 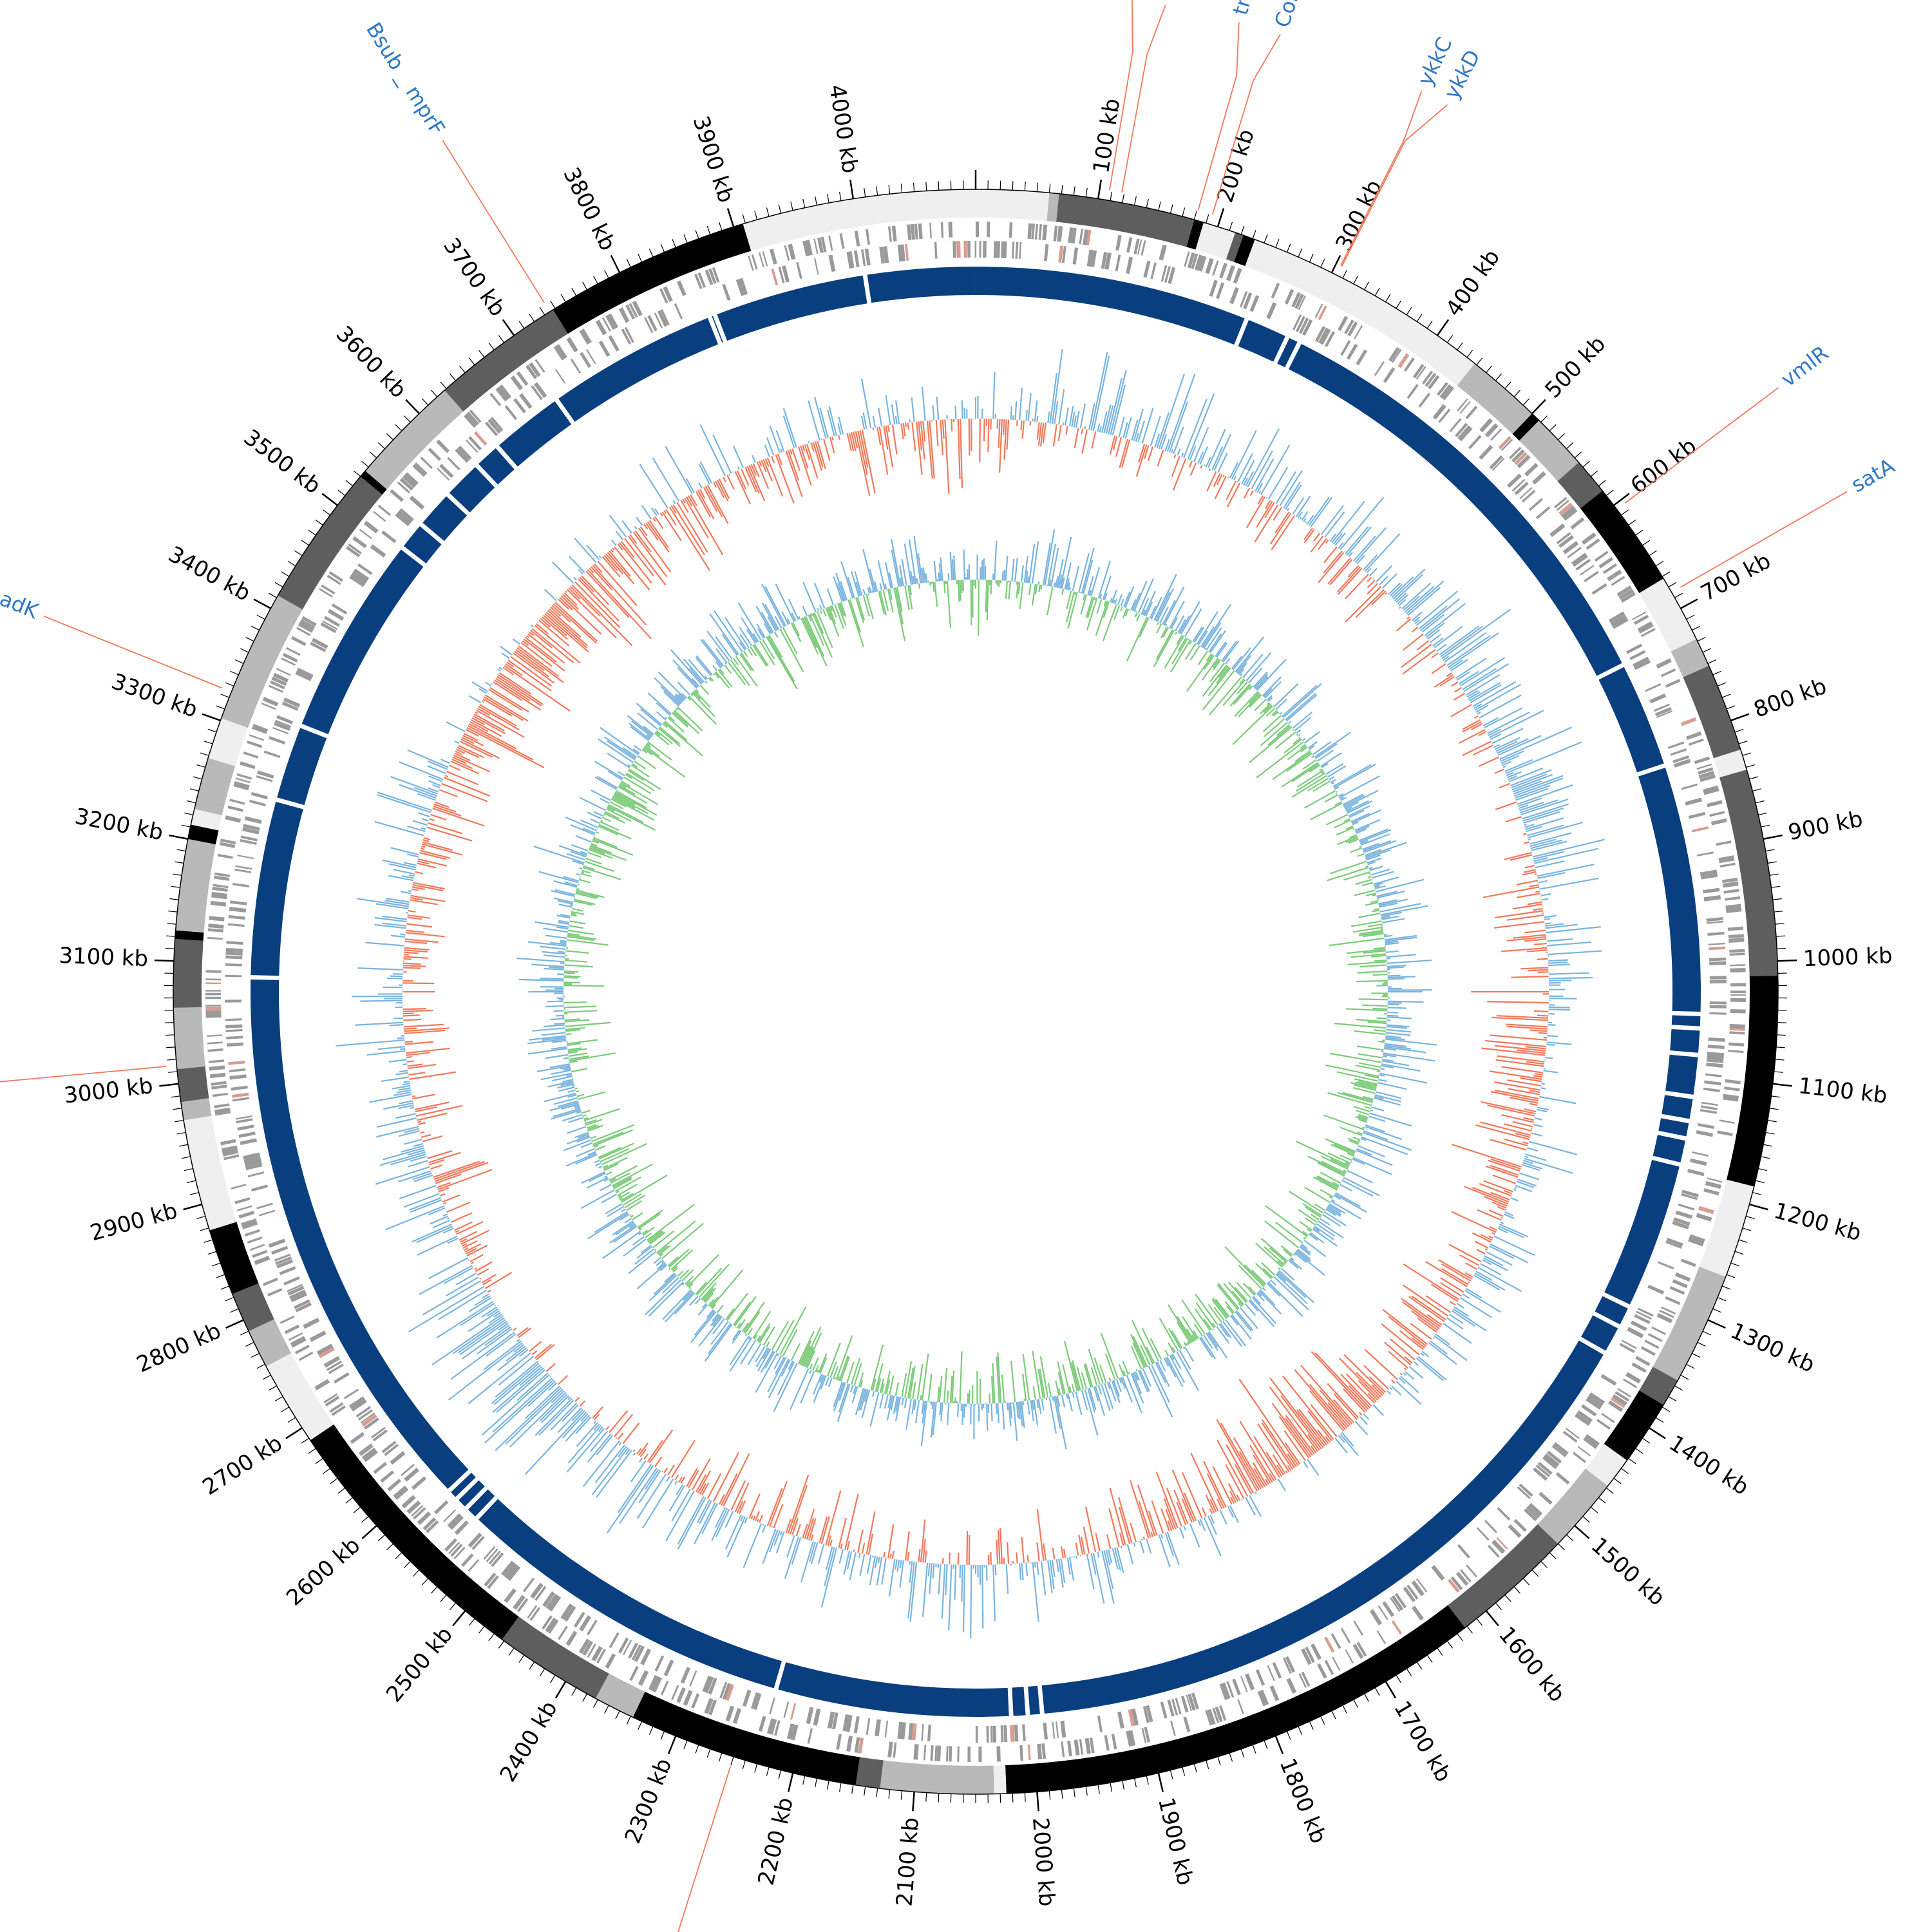 I want to click on blast-hit-block, so click(x=1673, y=1127).